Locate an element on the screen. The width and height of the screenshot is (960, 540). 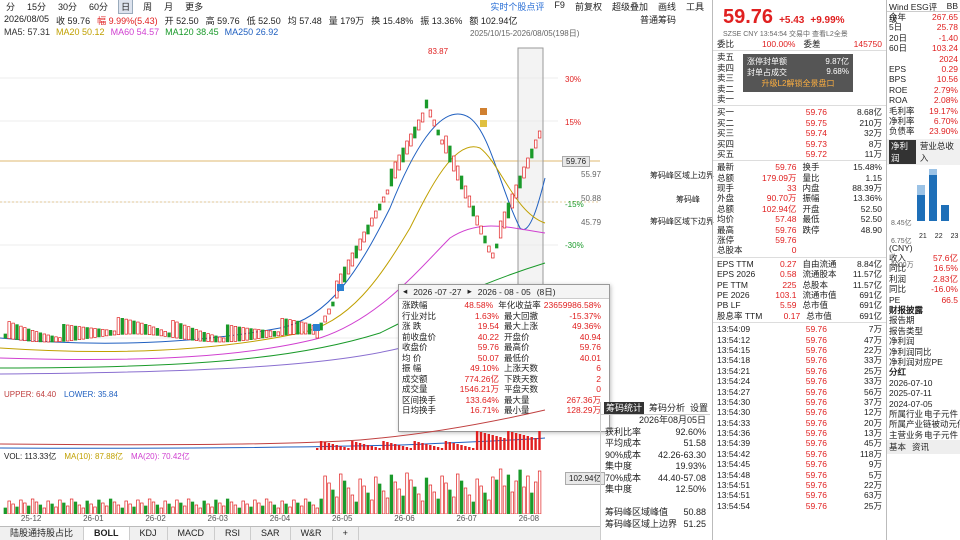
tab-basic: 基本 is located at coordinates (898, 447).